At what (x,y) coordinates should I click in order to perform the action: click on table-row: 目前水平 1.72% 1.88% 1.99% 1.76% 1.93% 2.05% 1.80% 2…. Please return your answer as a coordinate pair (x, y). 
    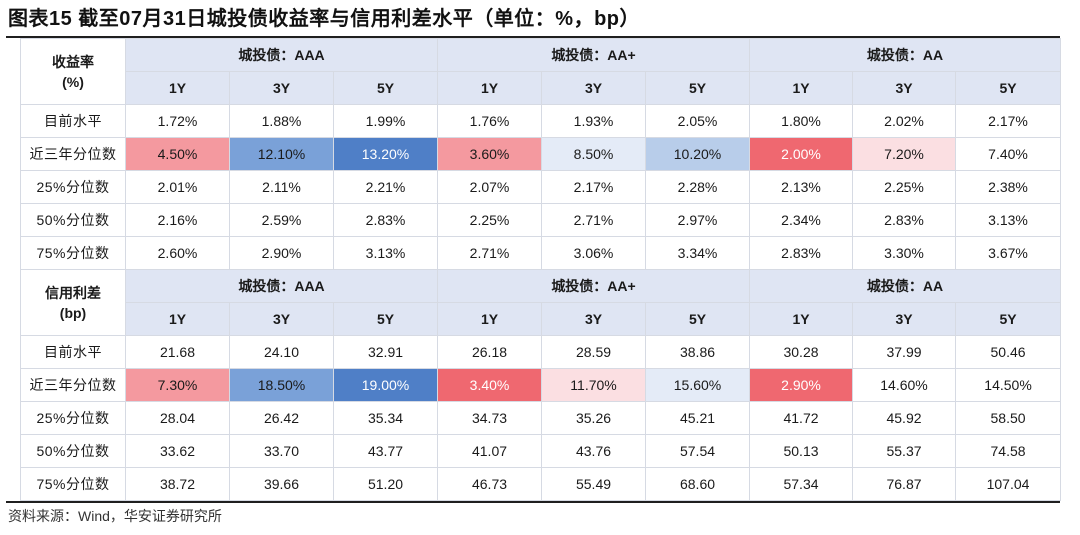
    Looking at the image, I should click on (541, 121).